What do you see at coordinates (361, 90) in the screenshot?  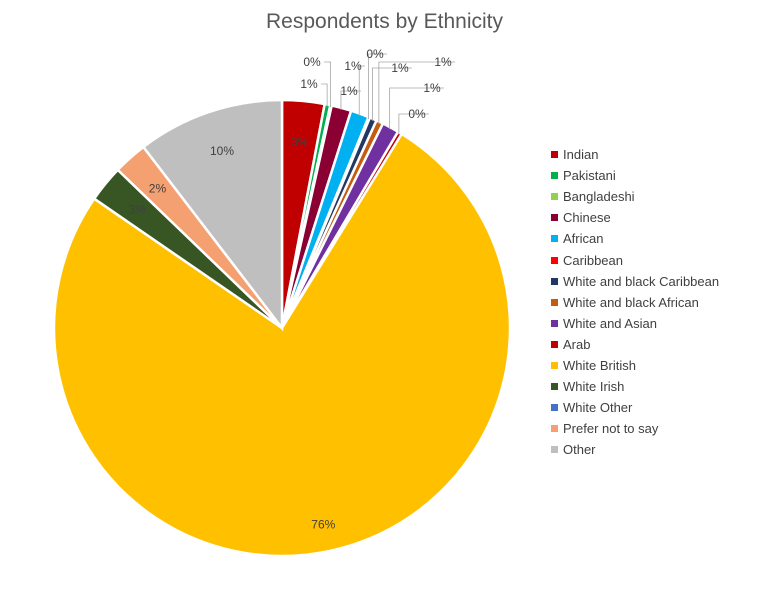 I see `leader-line-african` at bounding box center [361, 90].